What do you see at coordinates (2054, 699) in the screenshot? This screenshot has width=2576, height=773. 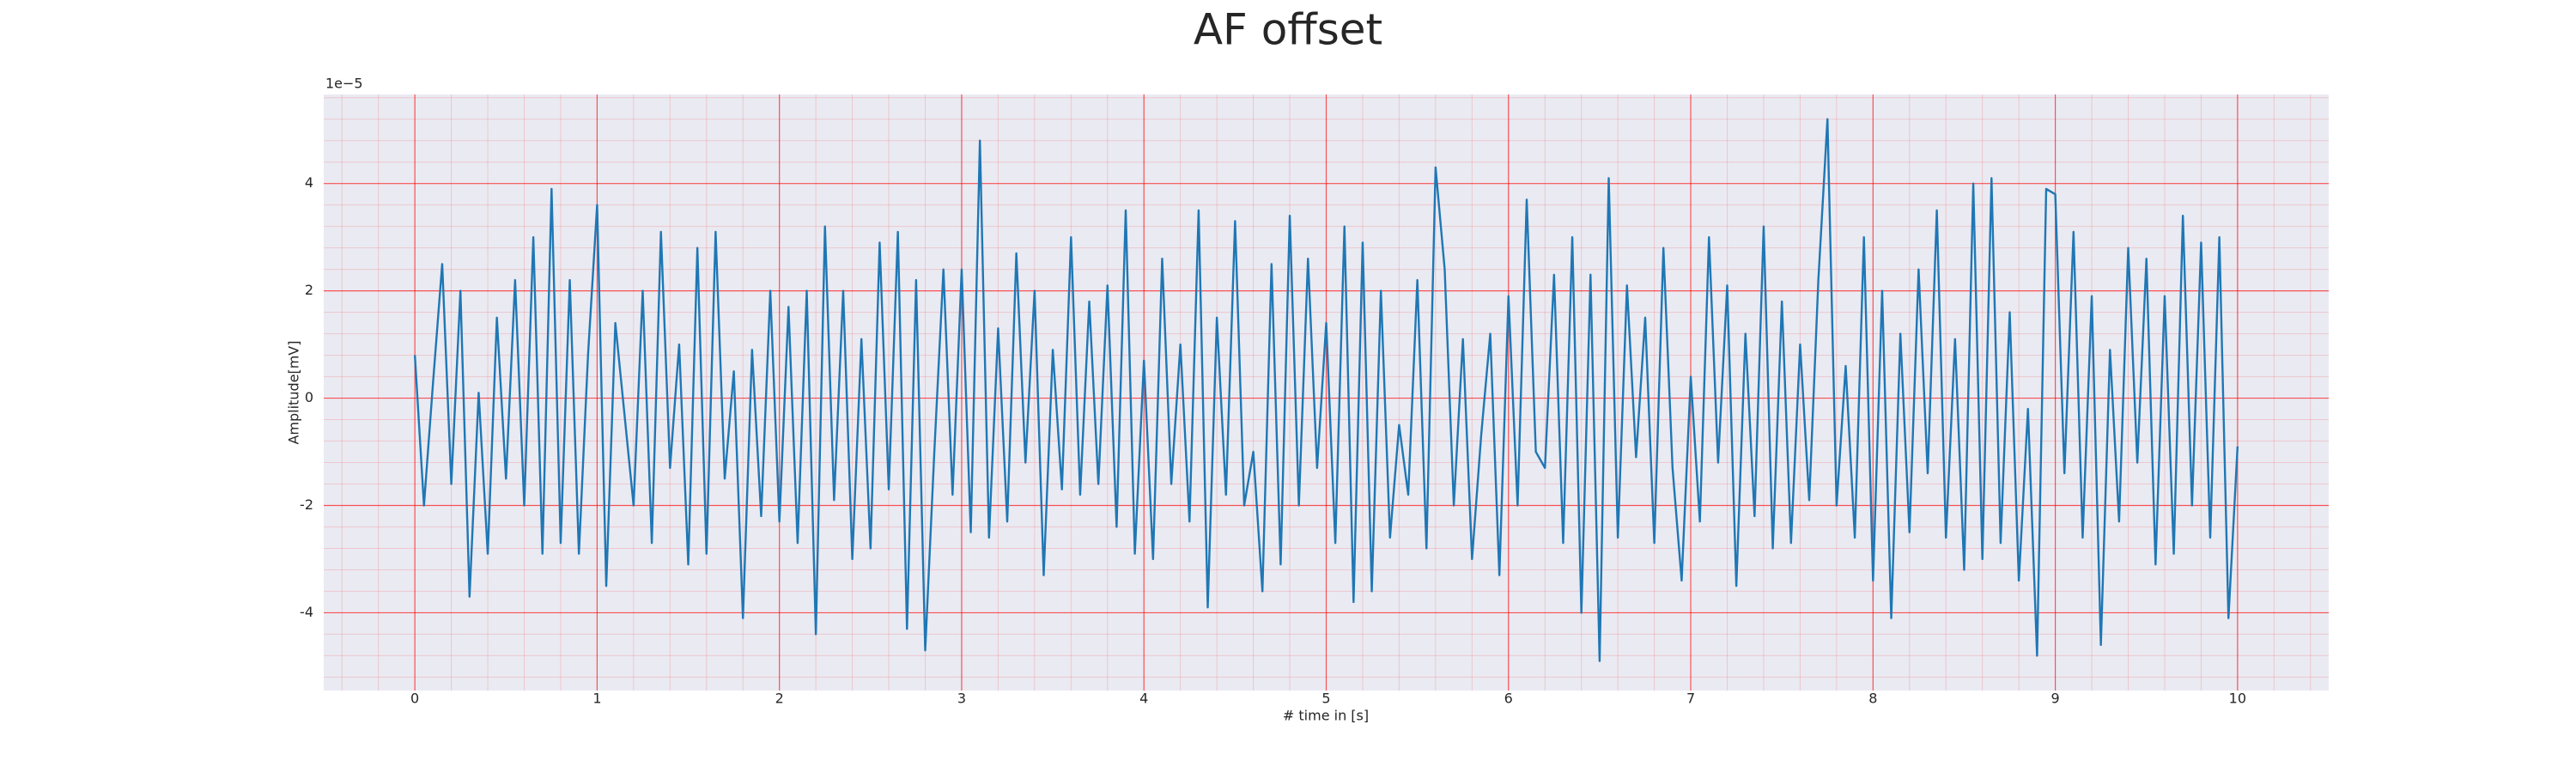 I see `x-tick-label: 9` at bounding box center [2054, 699].